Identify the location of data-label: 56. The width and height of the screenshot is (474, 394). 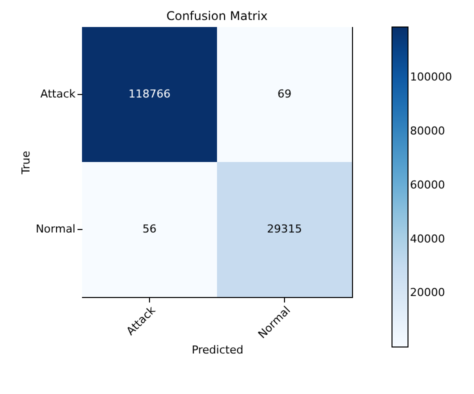
(149, 229).